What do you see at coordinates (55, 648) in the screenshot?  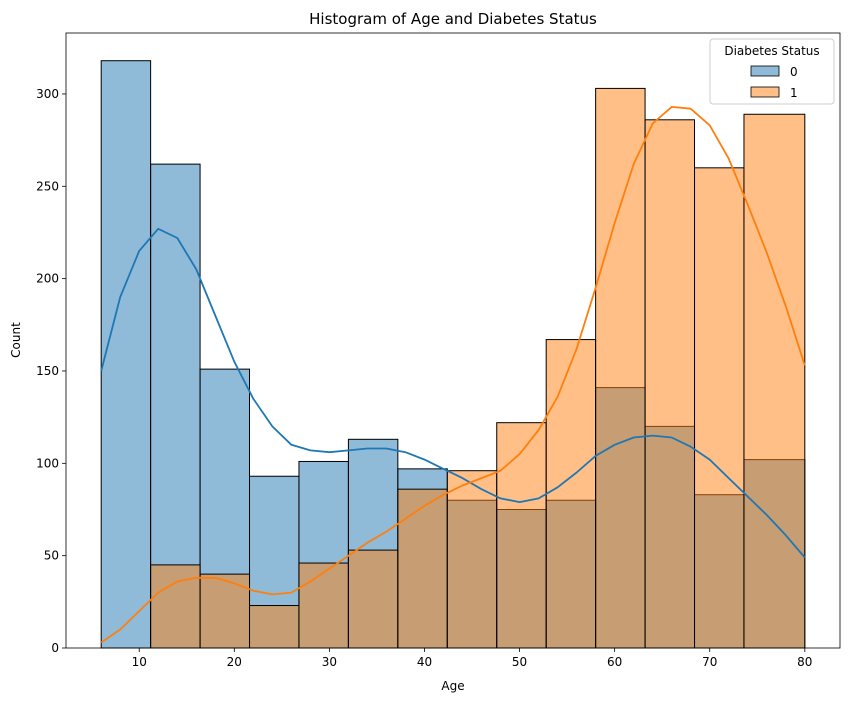 I see `y-tick-label: 0` at bounding box center [55, 648].